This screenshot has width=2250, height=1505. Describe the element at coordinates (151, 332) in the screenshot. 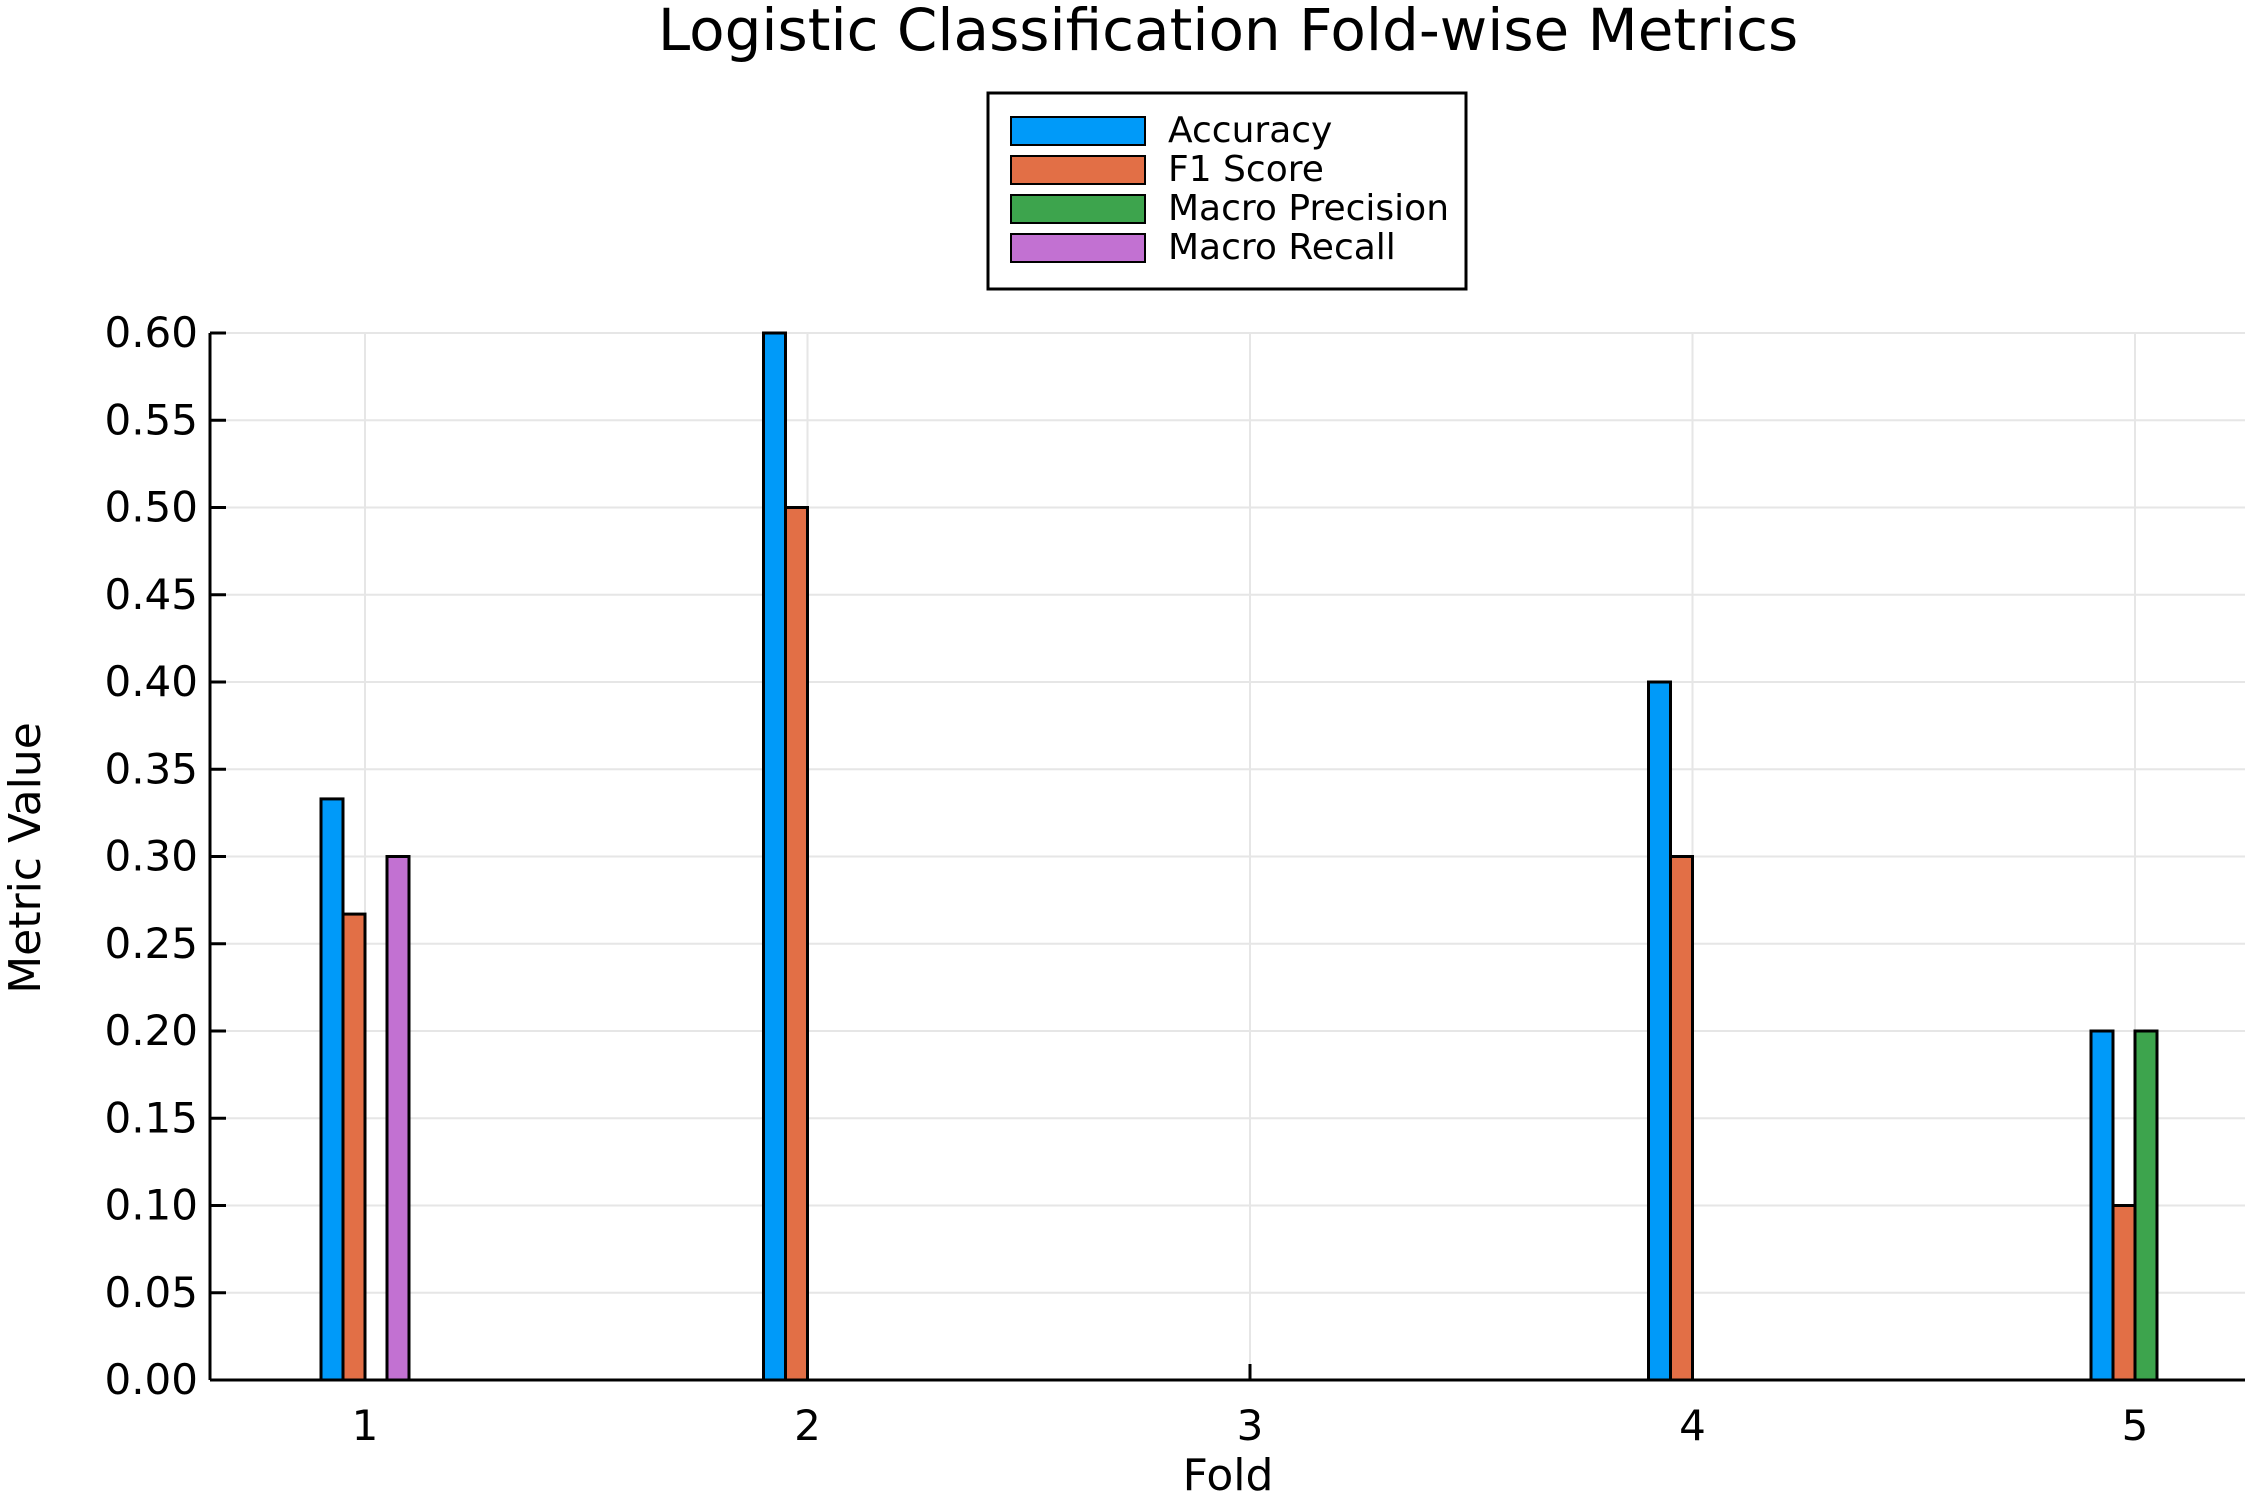

I see `y-tick-label: 0.60` at that location.